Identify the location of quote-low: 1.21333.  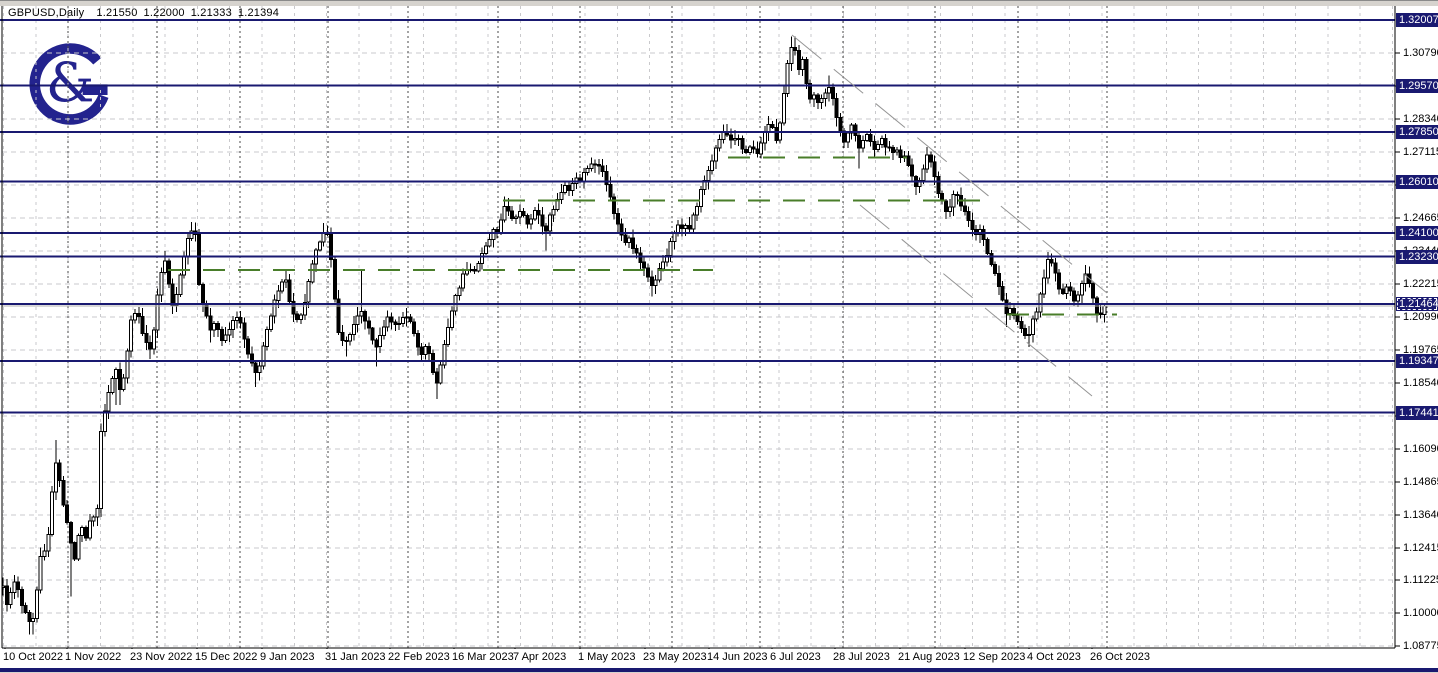
(211, 13).